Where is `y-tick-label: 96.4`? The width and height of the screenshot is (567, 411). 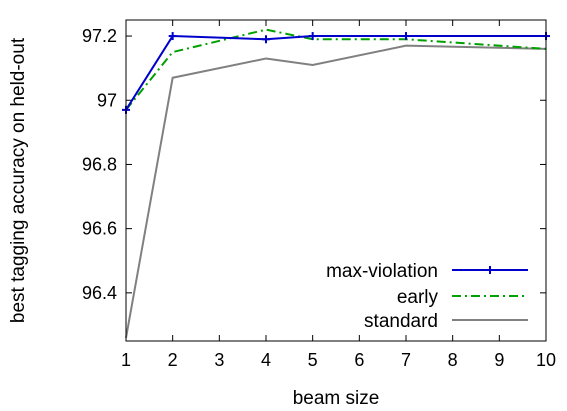
y-tick-label: 96.4 is located at coordinates (99, 293).